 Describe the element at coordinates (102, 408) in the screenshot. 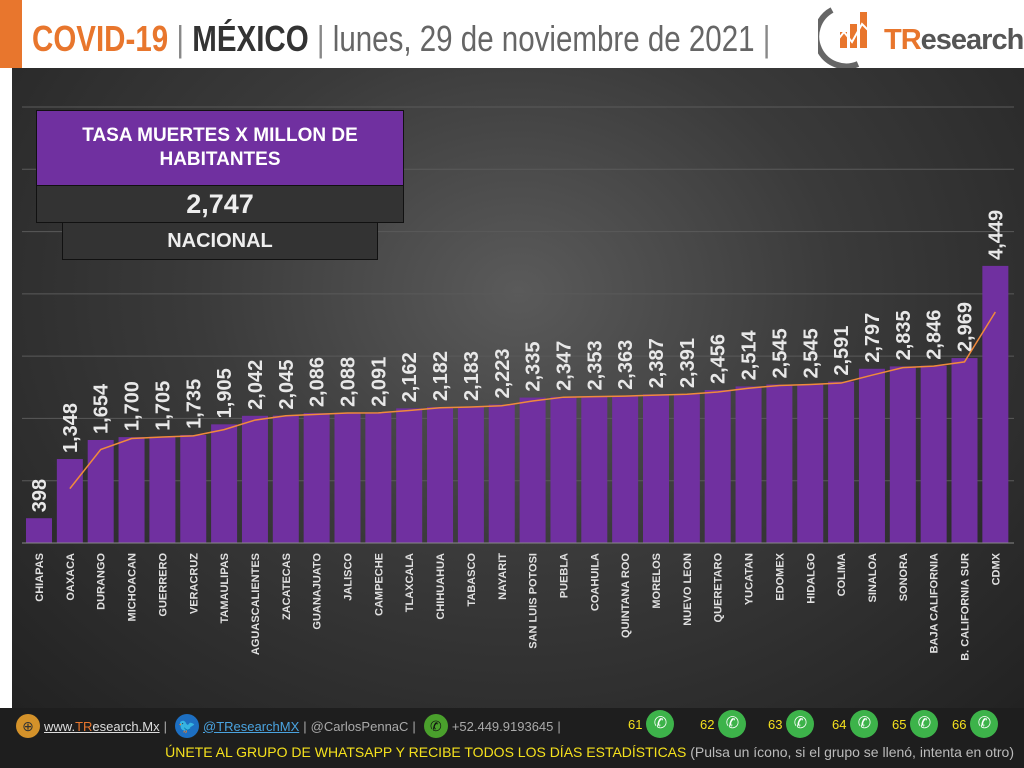

I see `data-label: 1,654` at that location.